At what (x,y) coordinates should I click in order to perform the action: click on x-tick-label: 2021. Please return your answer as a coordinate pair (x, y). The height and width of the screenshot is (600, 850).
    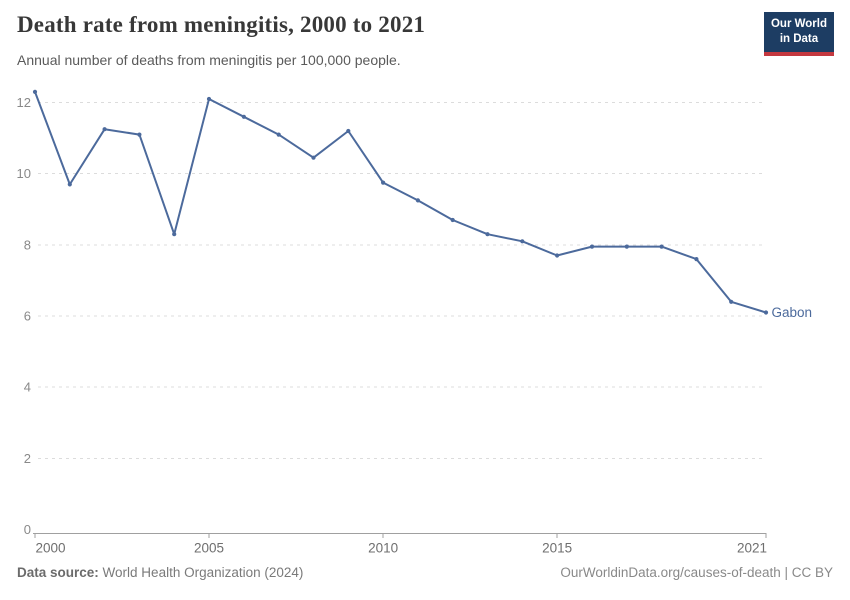
    Looking at the image, I should click on (752, 548).